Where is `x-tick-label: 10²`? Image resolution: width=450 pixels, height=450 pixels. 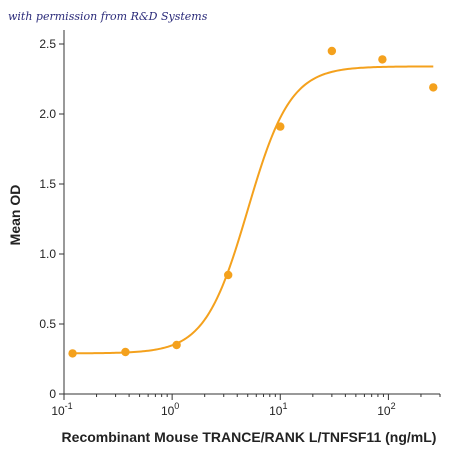
x-tick-label: 10² is located at coordinates (386, 409).